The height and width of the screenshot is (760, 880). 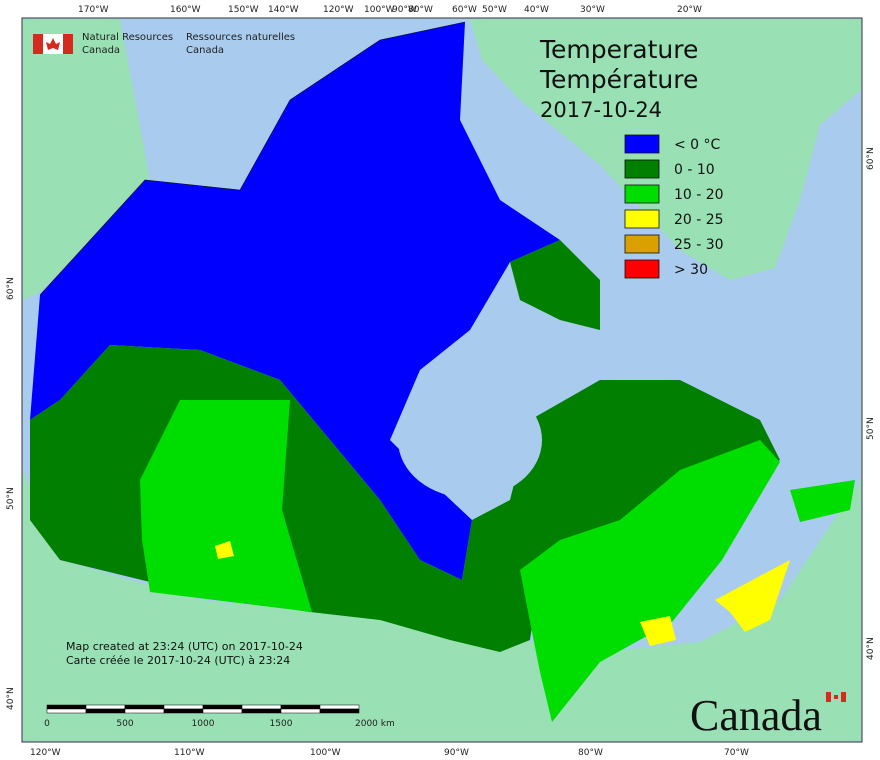 What do you see at coordinates (185, 10) in the screenshot?
I see `longitude-label: 160°W` at bounding box center [185, 10].